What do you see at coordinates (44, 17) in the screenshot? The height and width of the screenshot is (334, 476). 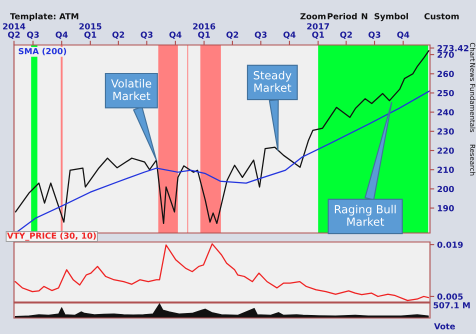 I see `text: Template: ATM` at bounding box center [44, 17].